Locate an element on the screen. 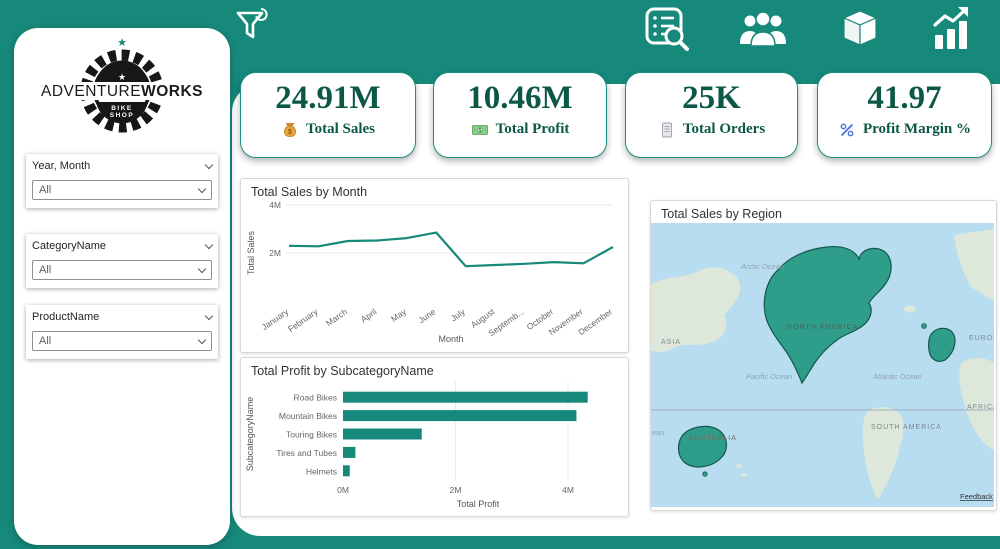  kpi-value: 10.46M is located at coordinates (520, 98).